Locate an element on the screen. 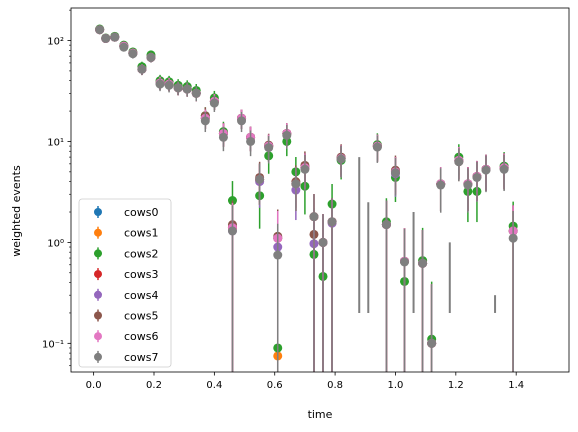  x-tick-label: 0.6 is located at coordinates (275, 385).